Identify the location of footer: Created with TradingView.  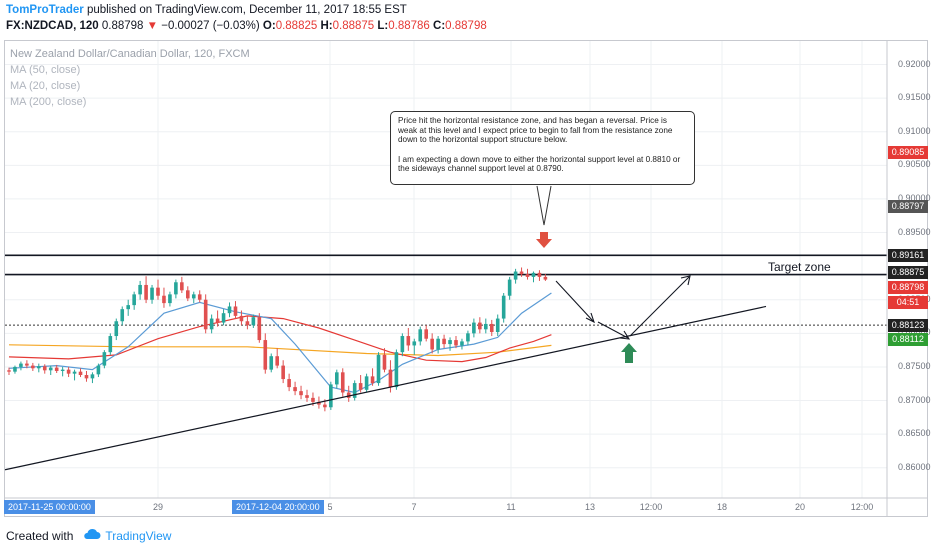
(88, 535).